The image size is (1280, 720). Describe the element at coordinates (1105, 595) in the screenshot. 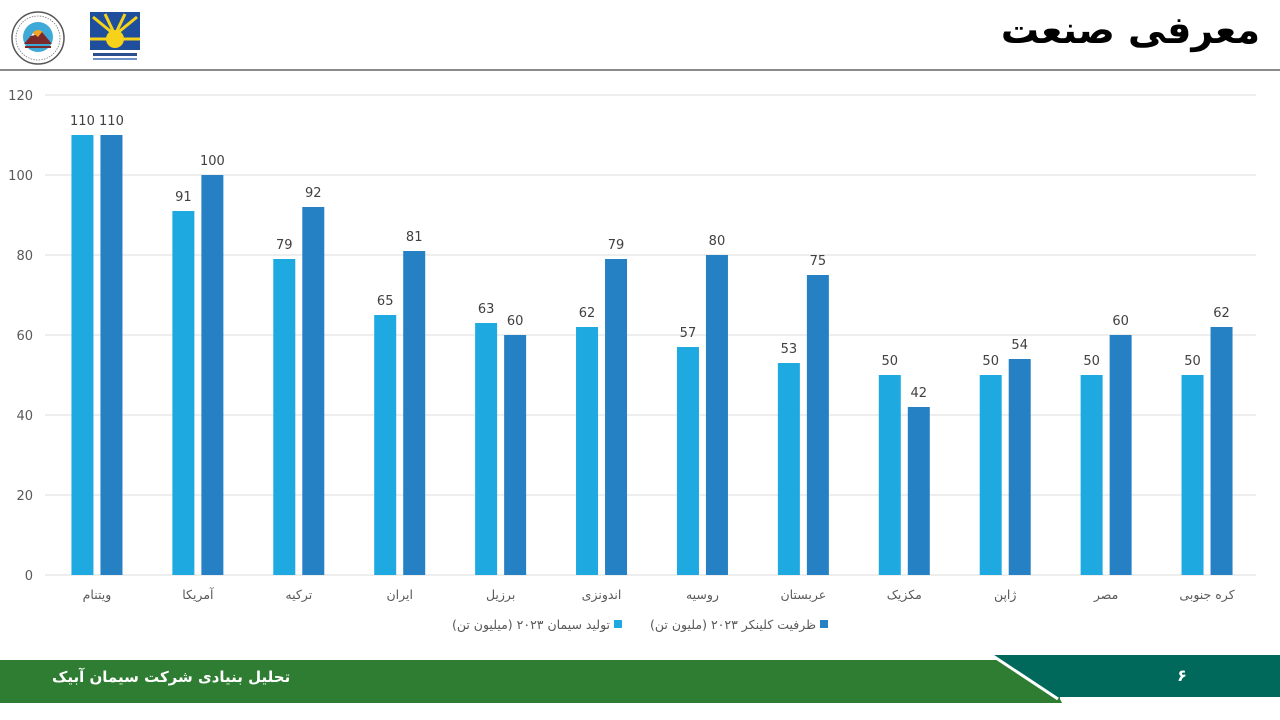

I see `x-category-label: مصر` at that location.